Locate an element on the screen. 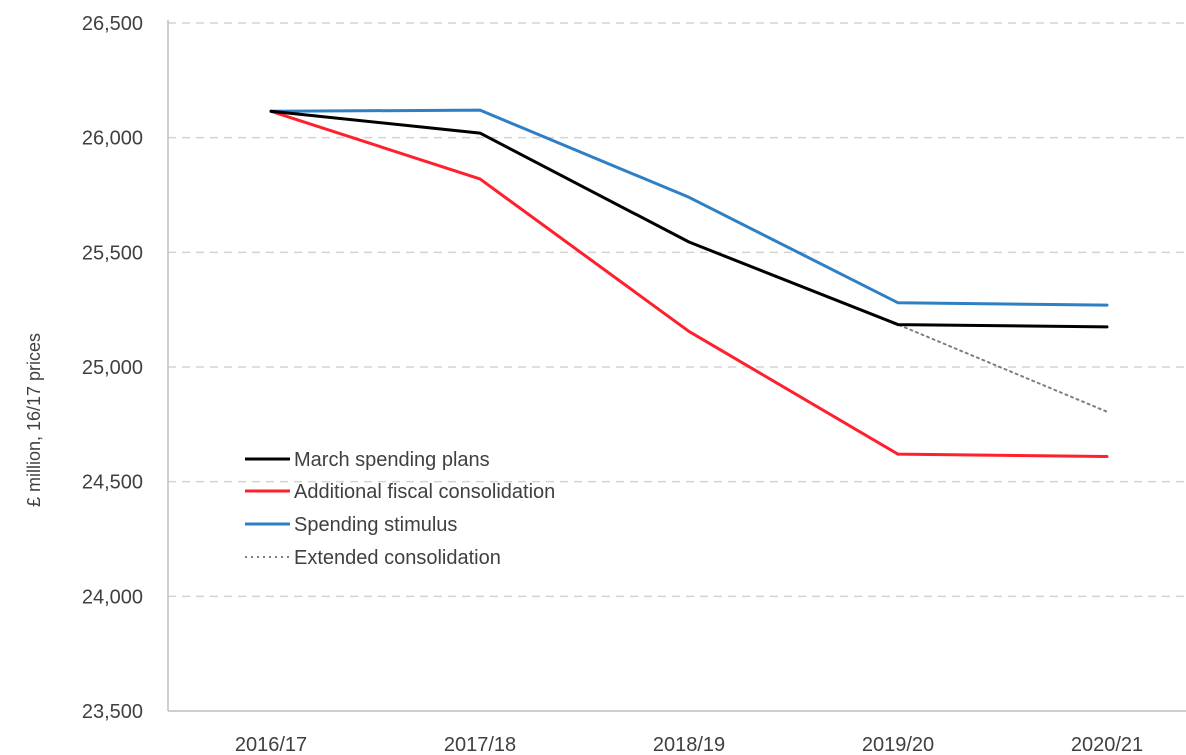 The image size is (1186, 755). x-tick-label: 2018/19 is located at coordinates (689, 744).